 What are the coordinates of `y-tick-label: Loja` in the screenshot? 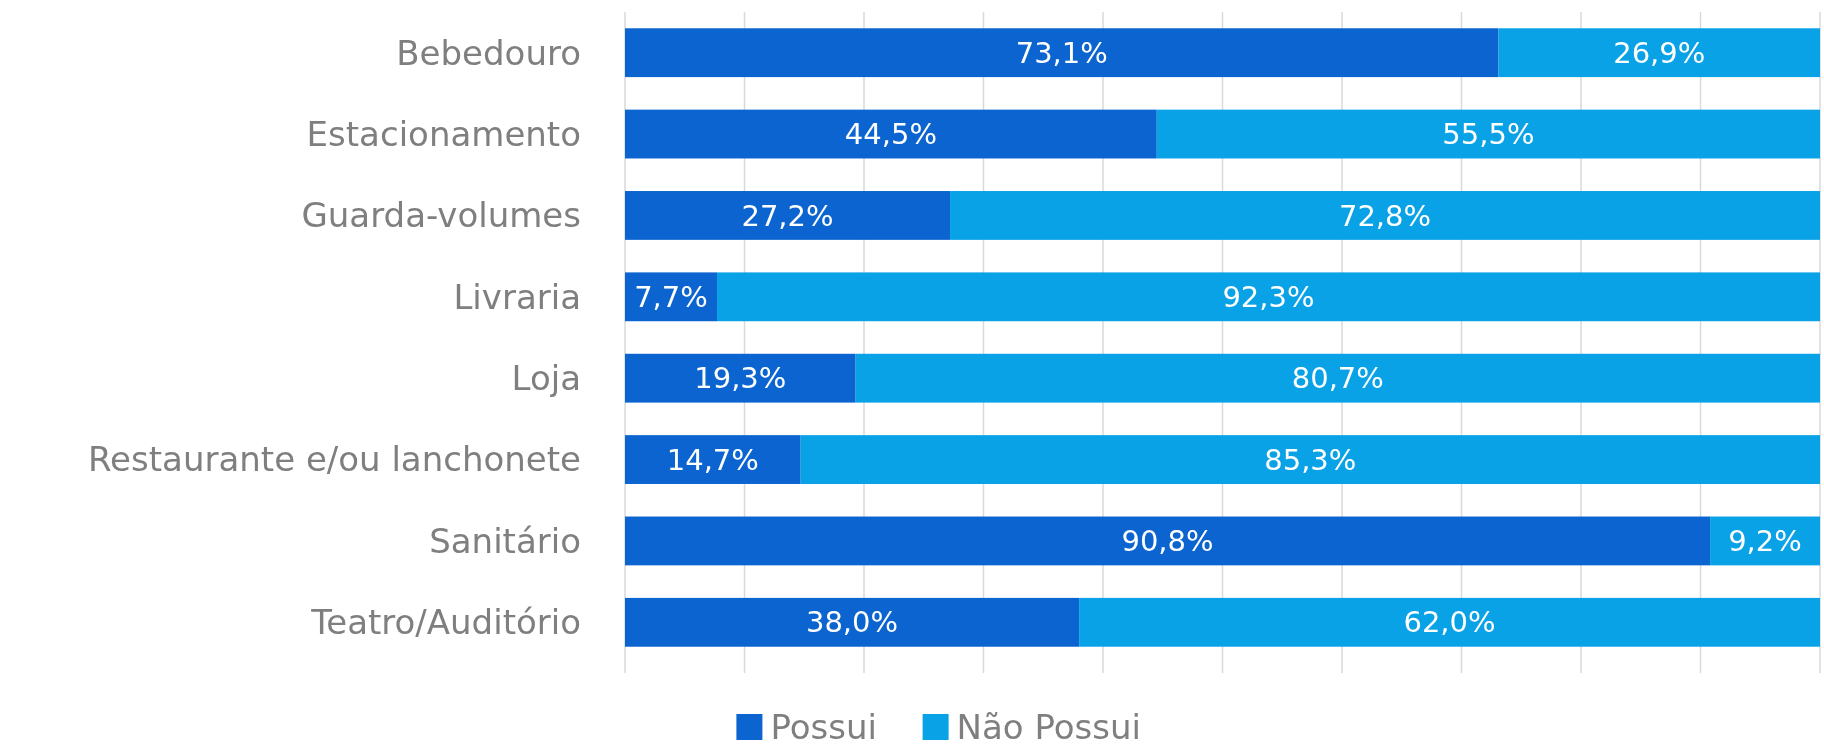 It's located at (546, 378).